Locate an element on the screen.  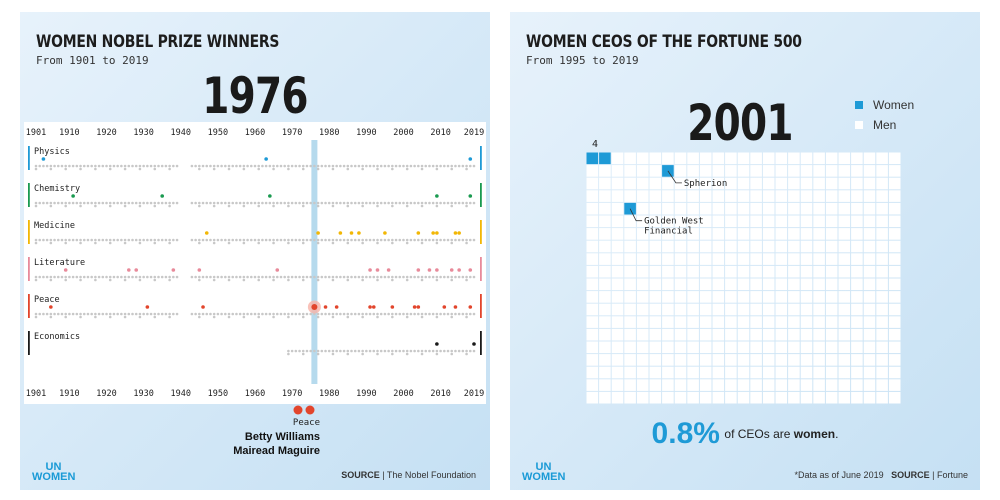
x-tick-top-1970: 1970 is located at coordinates (292, 133).